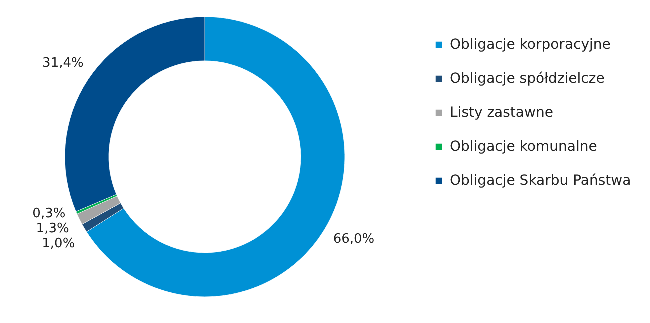  Describe the element at coordinates (524, 147) in the screenshot. I see `legend-label: Obligacje komunalne` at that location.